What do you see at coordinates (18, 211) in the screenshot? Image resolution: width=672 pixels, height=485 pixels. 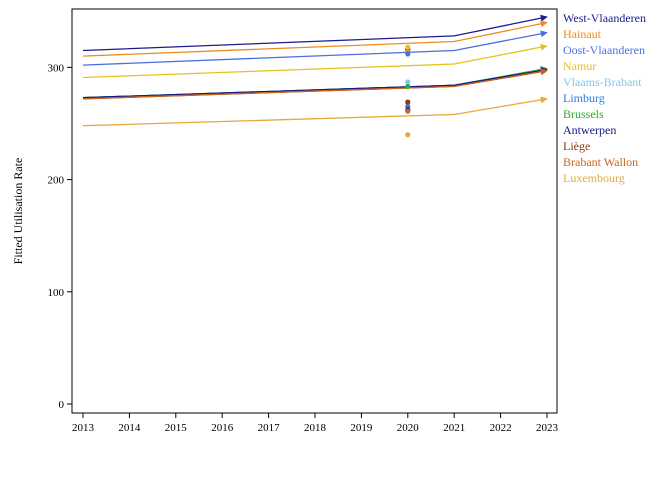 I see `y-axis-title: Fitted Utilisation Rate` at bounding box center [18, 211].